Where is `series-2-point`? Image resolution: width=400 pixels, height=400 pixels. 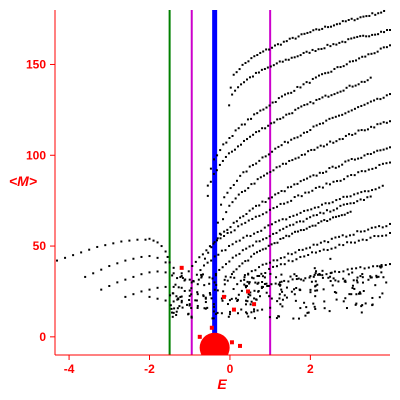
series-2-point is located at coordinates (133, 258).